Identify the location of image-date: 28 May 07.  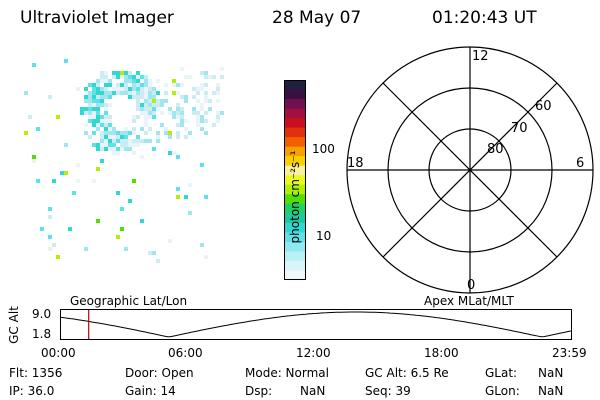
(317, 18).